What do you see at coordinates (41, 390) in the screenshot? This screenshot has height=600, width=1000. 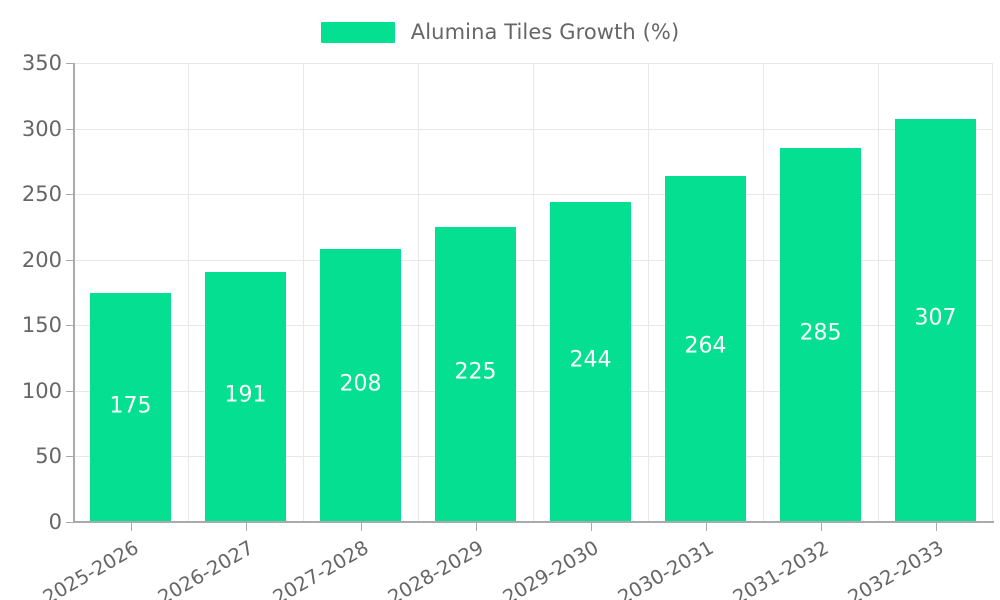 I see `y-axis-tick-label: 100` at bounding box center [41, 390].